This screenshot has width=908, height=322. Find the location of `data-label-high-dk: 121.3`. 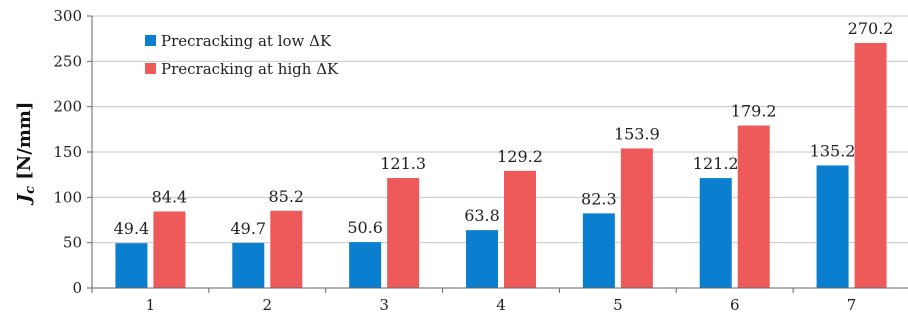

data-label-high-dk: 121.3 is located at coordinates (403, 163).